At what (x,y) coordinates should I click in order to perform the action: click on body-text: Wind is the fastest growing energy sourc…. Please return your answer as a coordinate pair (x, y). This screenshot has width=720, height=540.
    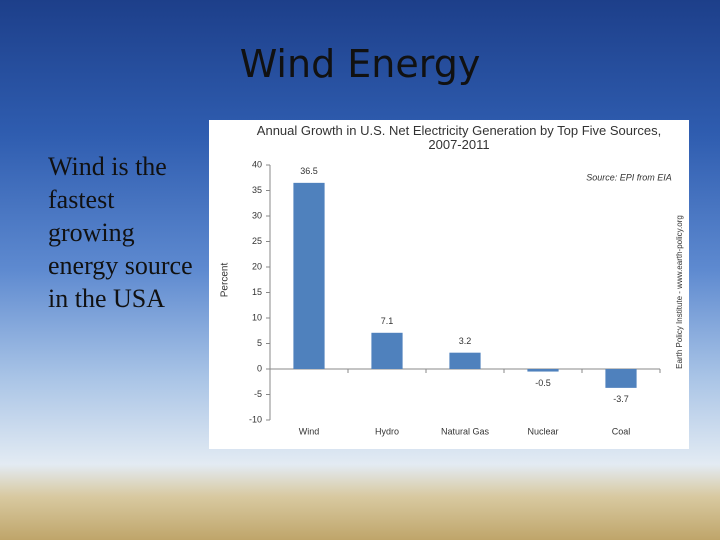
    Looking at the image, I should click on (120, 232).